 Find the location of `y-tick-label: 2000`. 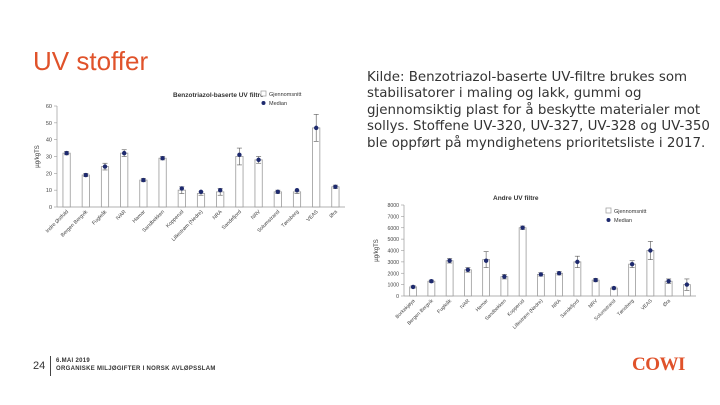

y-tick-label: 2000 is located at coordinates (393, 274).